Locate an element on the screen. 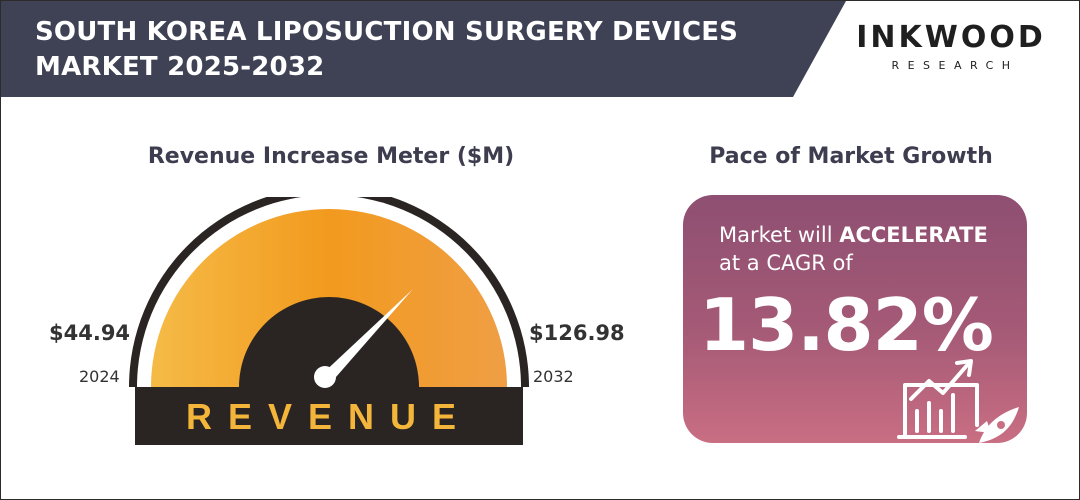 The width and height of the screenshot is (1080, 500). gauge-label: REVENUE is located at coordinates (329, 416).